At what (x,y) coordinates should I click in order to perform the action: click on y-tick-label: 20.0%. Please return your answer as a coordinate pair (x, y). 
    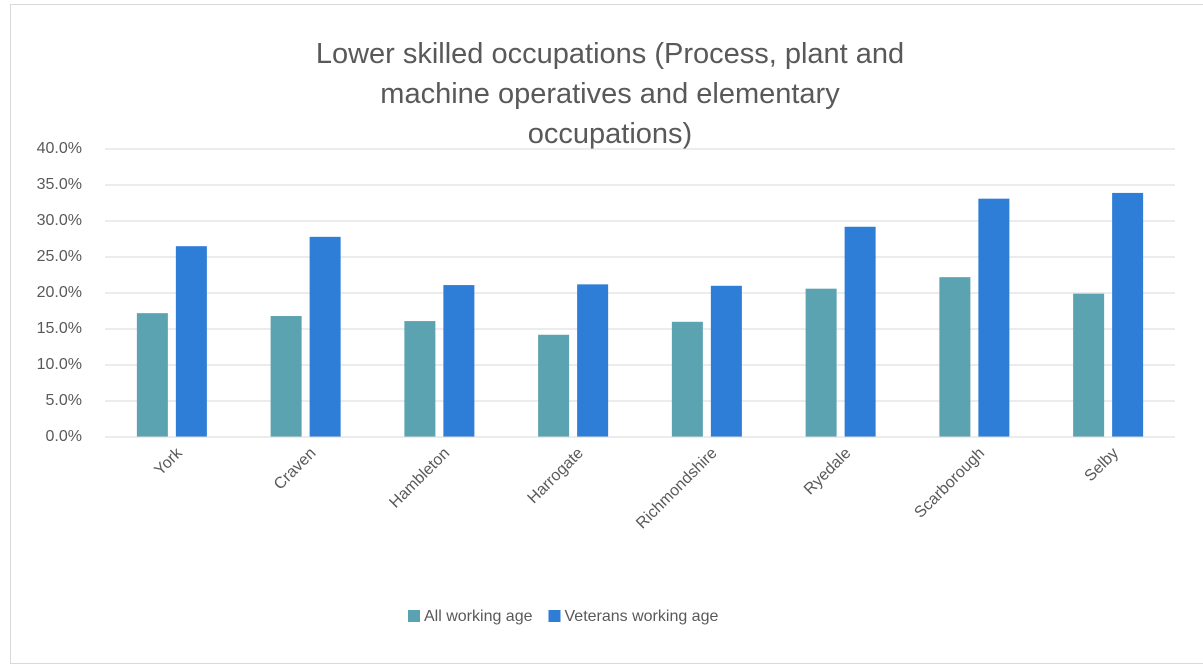
    Looking at the image, I should click on (59, 292).